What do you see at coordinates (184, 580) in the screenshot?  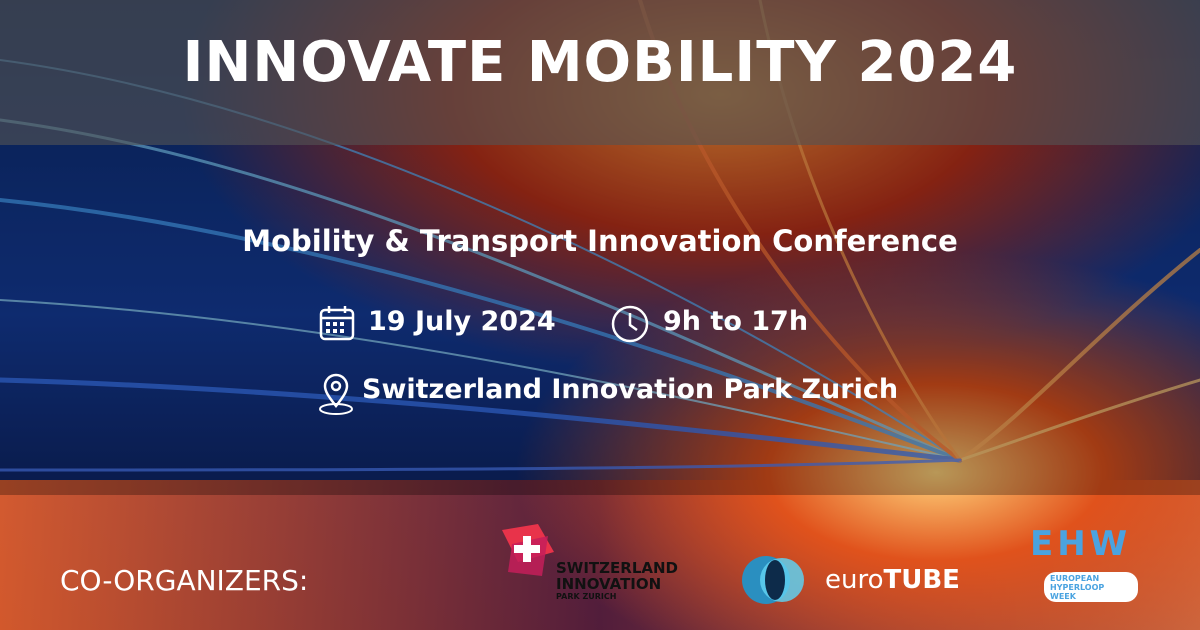 I see `co-organizers-label: CO-ORGANIZERS:` at bounding box center [184, 580].